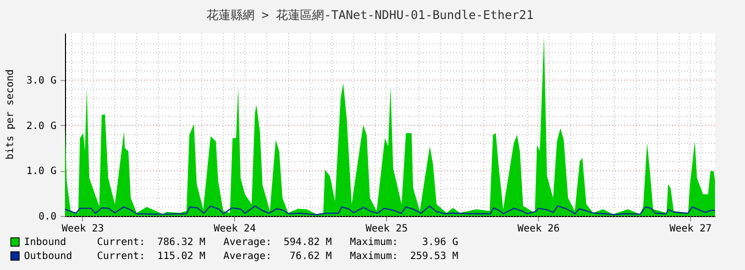 The width and height of the screenshot is (745, 270). Describe the element at coordinates (277, 242) in the screenshot. I see `text: Current: 786.32 M Average: 594.82 M Maximum: 3.96 G` at that location.